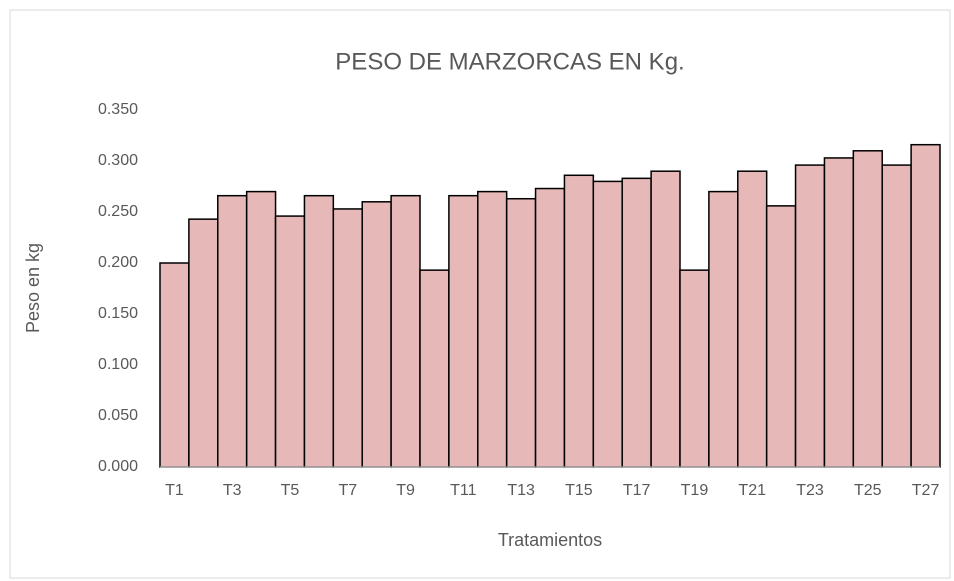  Describe the element at coordinates (752, 490) in the screenshot. I see `x-tick-label: T21` at that location.